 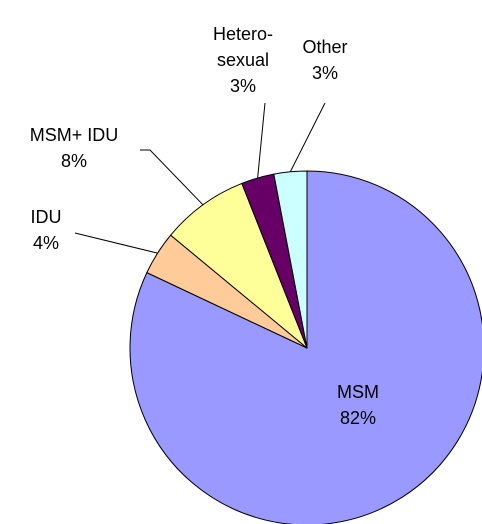 What do you see at coordinates (74, 161) in the screenshot?
I see `slice-value-label: 8%` at bounding box center [74, 161].